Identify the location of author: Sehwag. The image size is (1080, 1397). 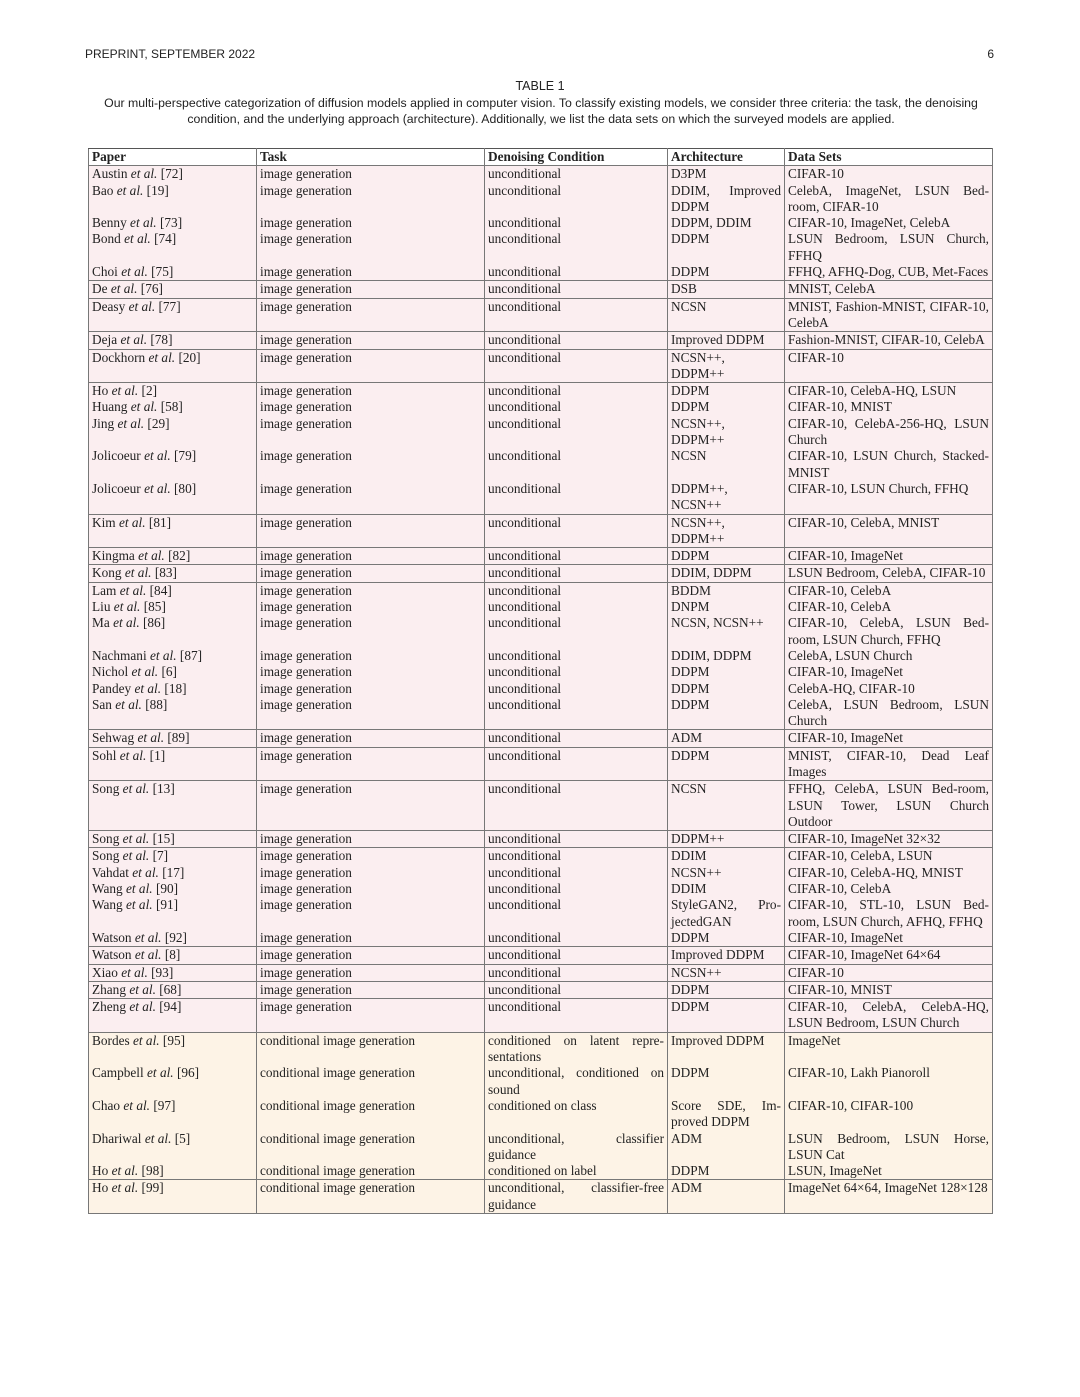
(113, 738).